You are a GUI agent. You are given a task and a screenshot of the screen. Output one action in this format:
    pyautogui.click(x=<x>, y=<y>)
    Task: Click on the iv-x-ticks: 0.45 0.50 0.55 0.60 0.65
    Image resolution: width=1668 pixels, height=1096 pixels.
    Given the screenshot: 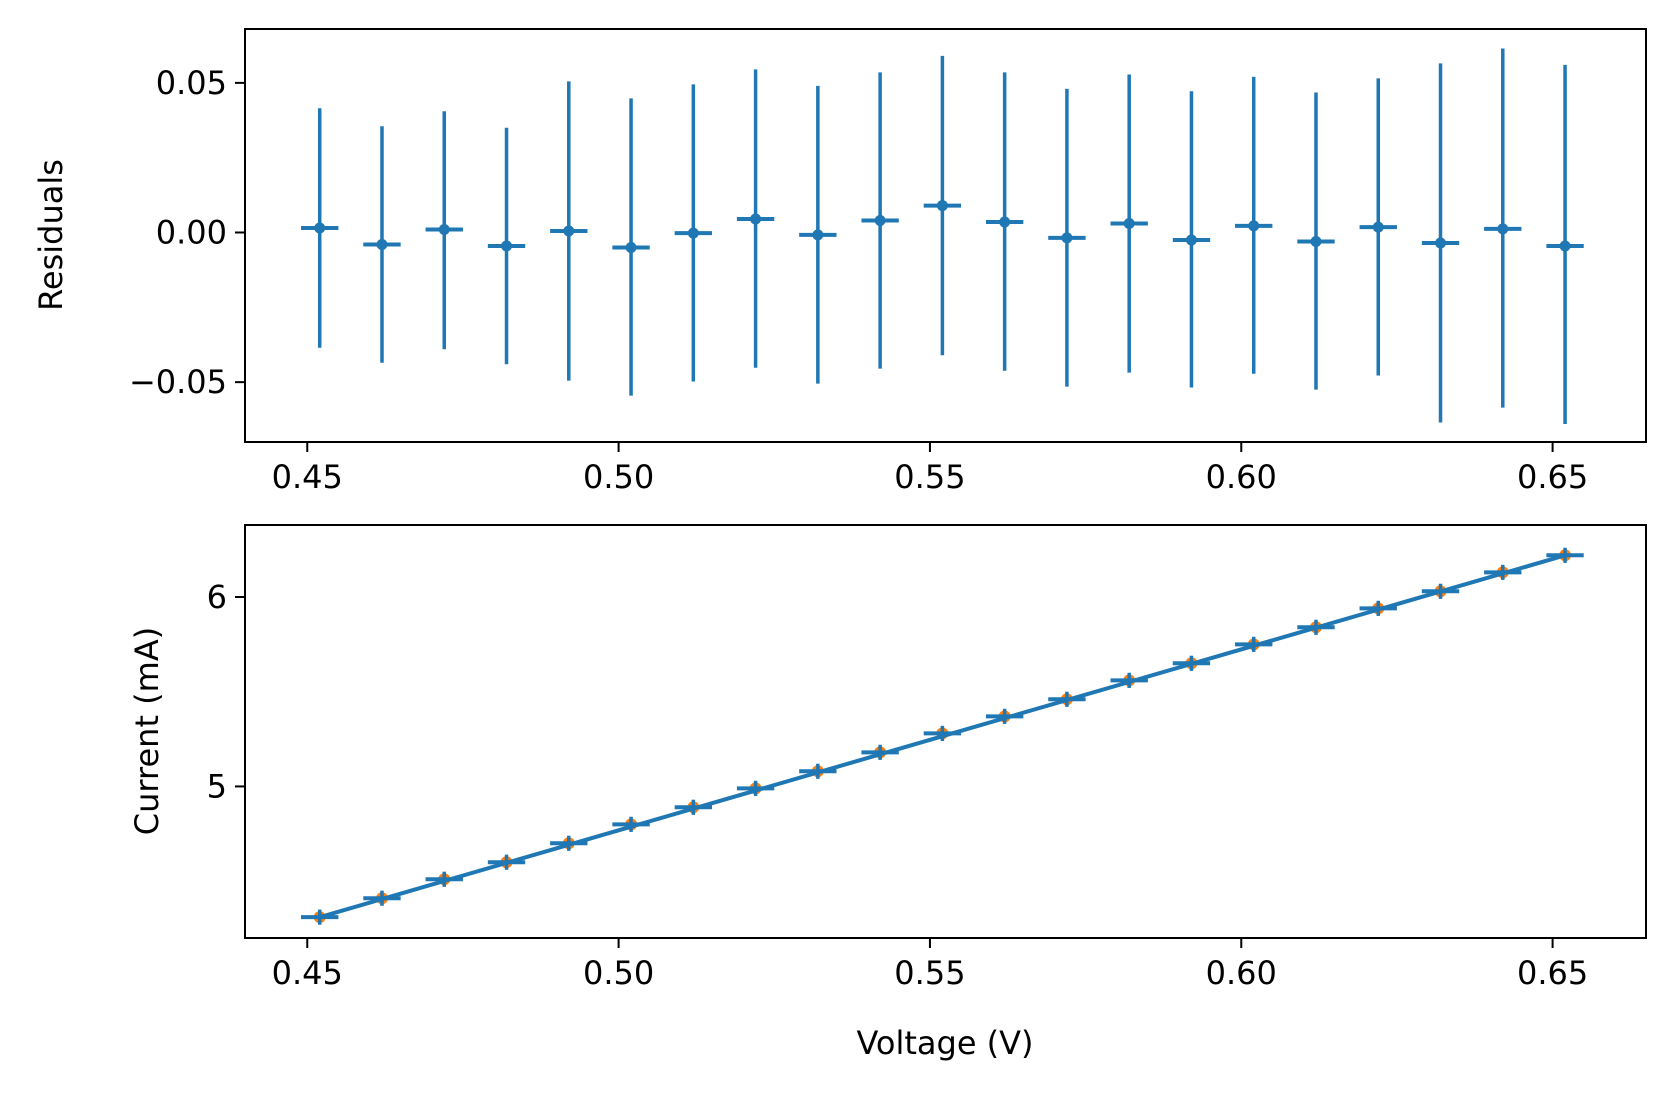 What is the action you would take?
    pyautogui.click(x=930, y=965)
    